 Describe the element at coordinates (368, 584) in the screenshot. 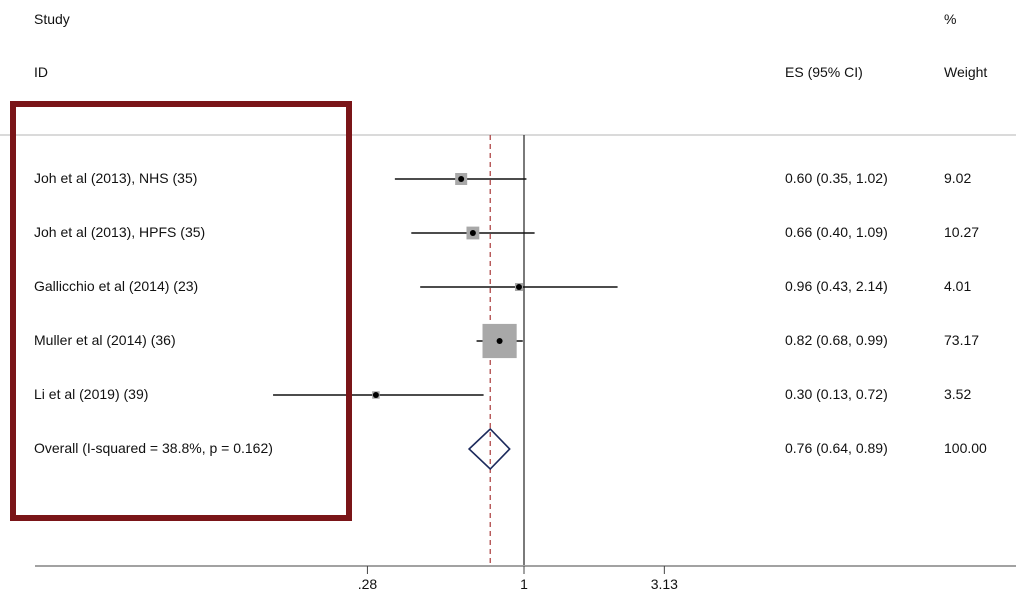

I see `x-tick-label: .28` at that location.